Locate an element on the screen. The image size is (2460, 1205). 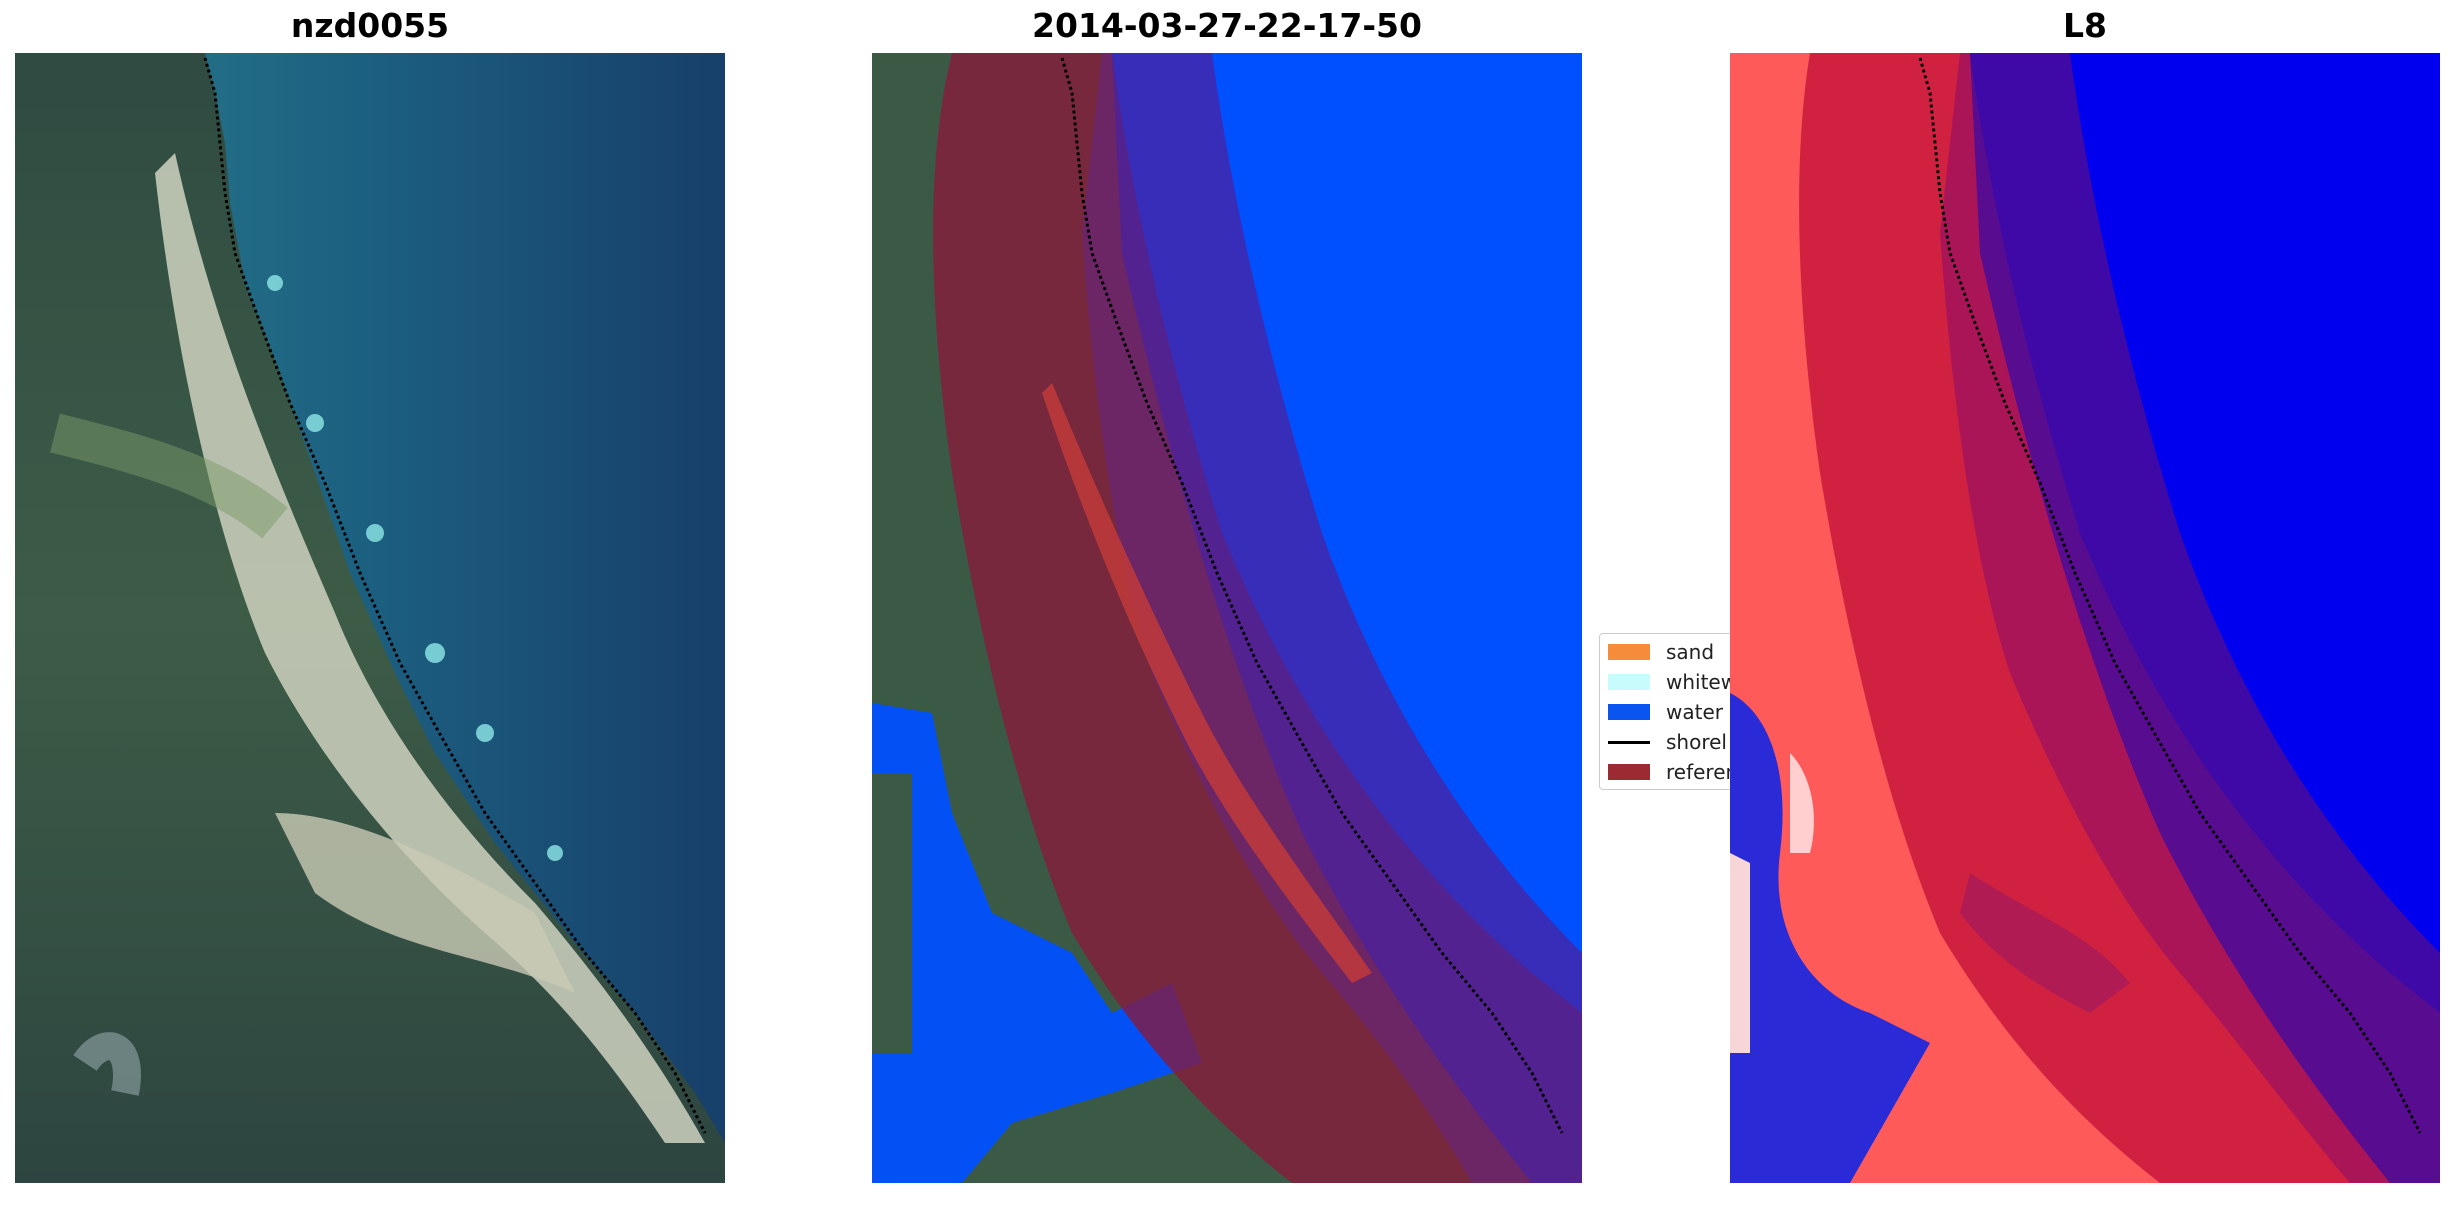
legend: sand whitew water shorel referen is located at coordinates (1669, 711).